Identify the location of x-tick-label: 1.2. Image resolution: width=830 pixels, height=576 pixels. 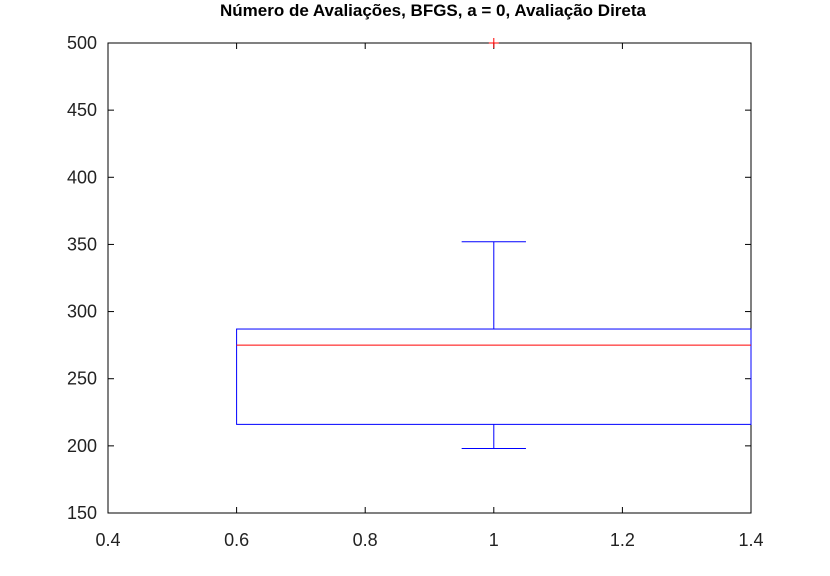
(622, 540).